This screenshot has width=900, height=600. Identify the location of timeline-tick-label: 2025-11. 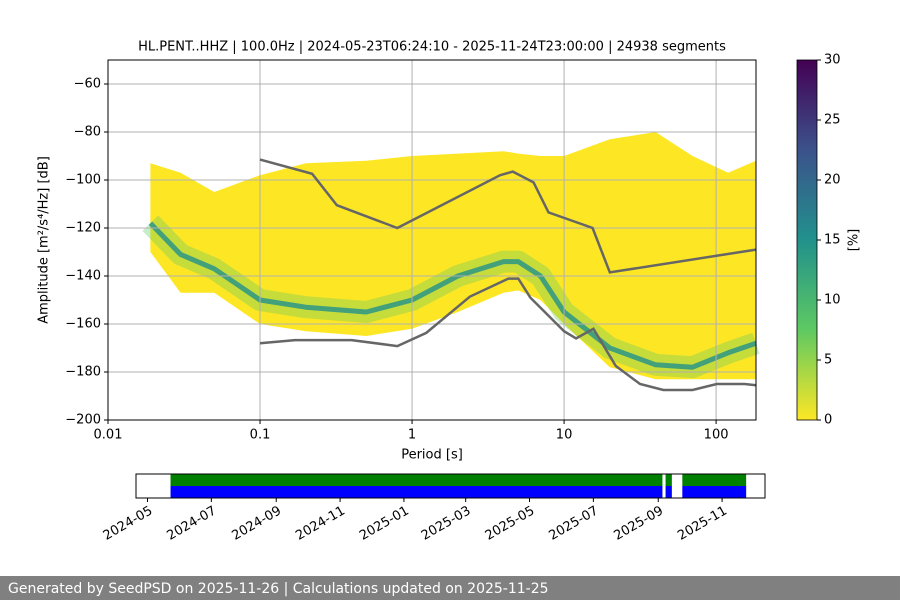
(702, 524).